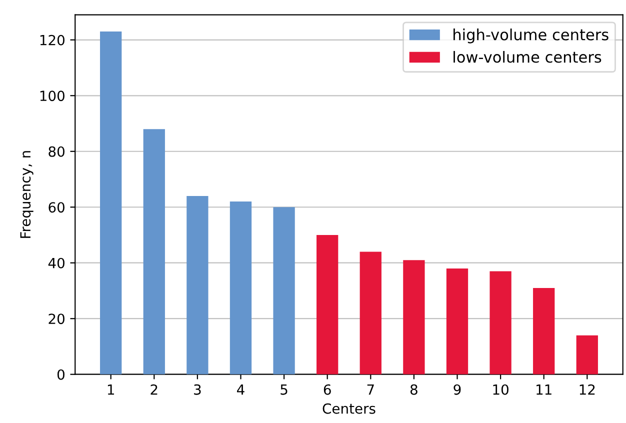  I want to click on y-tick-label: 60, so click(56, 207).